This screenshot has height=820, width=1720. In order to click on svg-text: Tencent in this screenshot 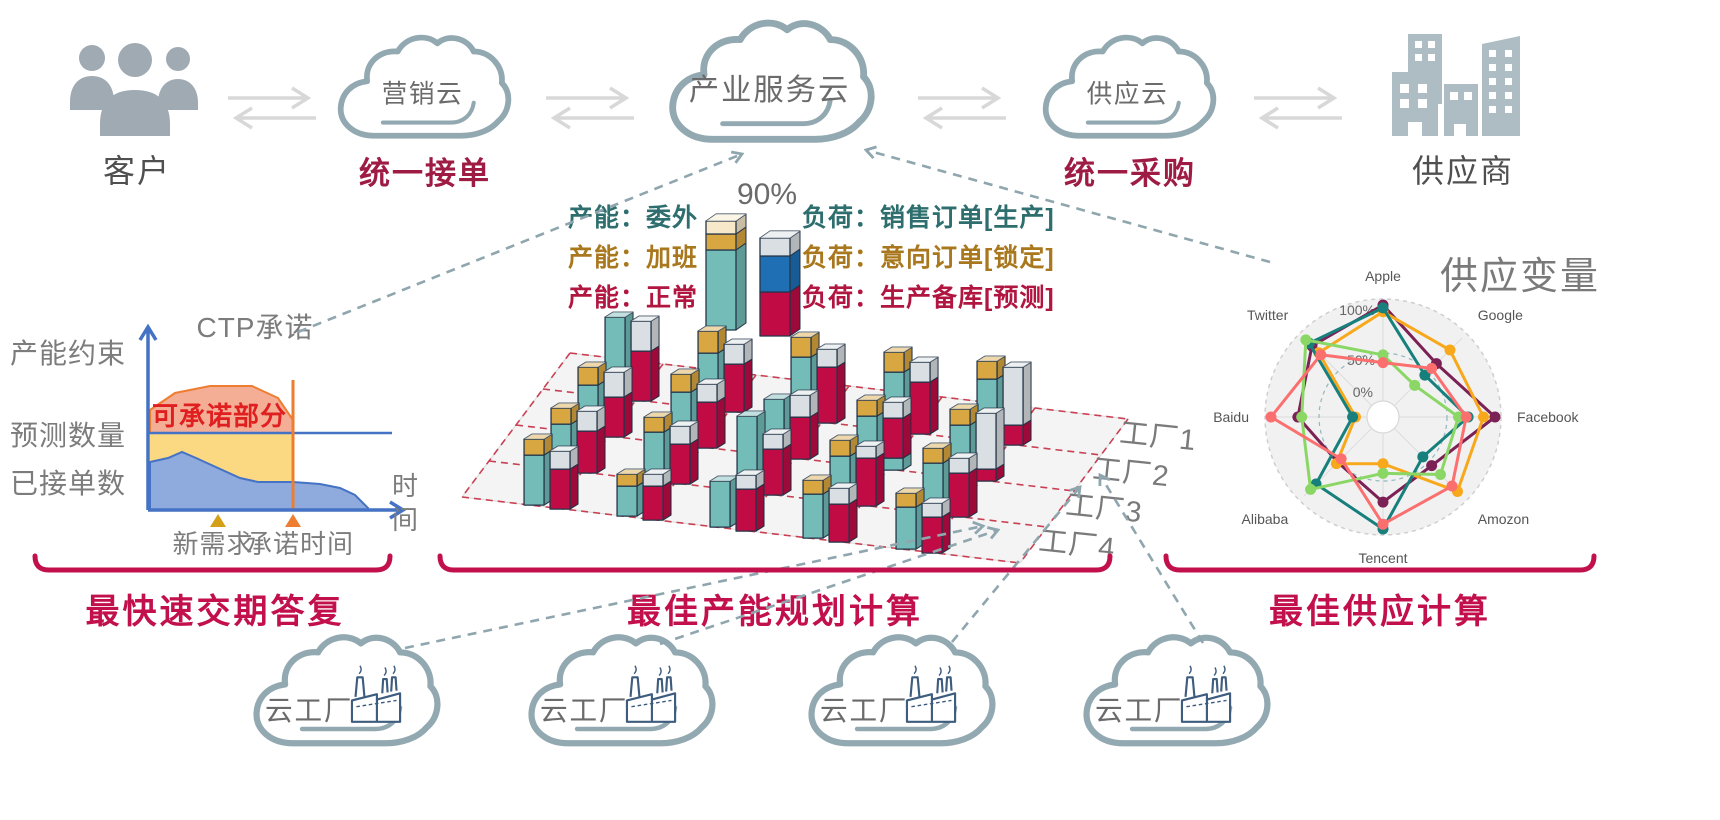, I will do `click(1382, 558)`.